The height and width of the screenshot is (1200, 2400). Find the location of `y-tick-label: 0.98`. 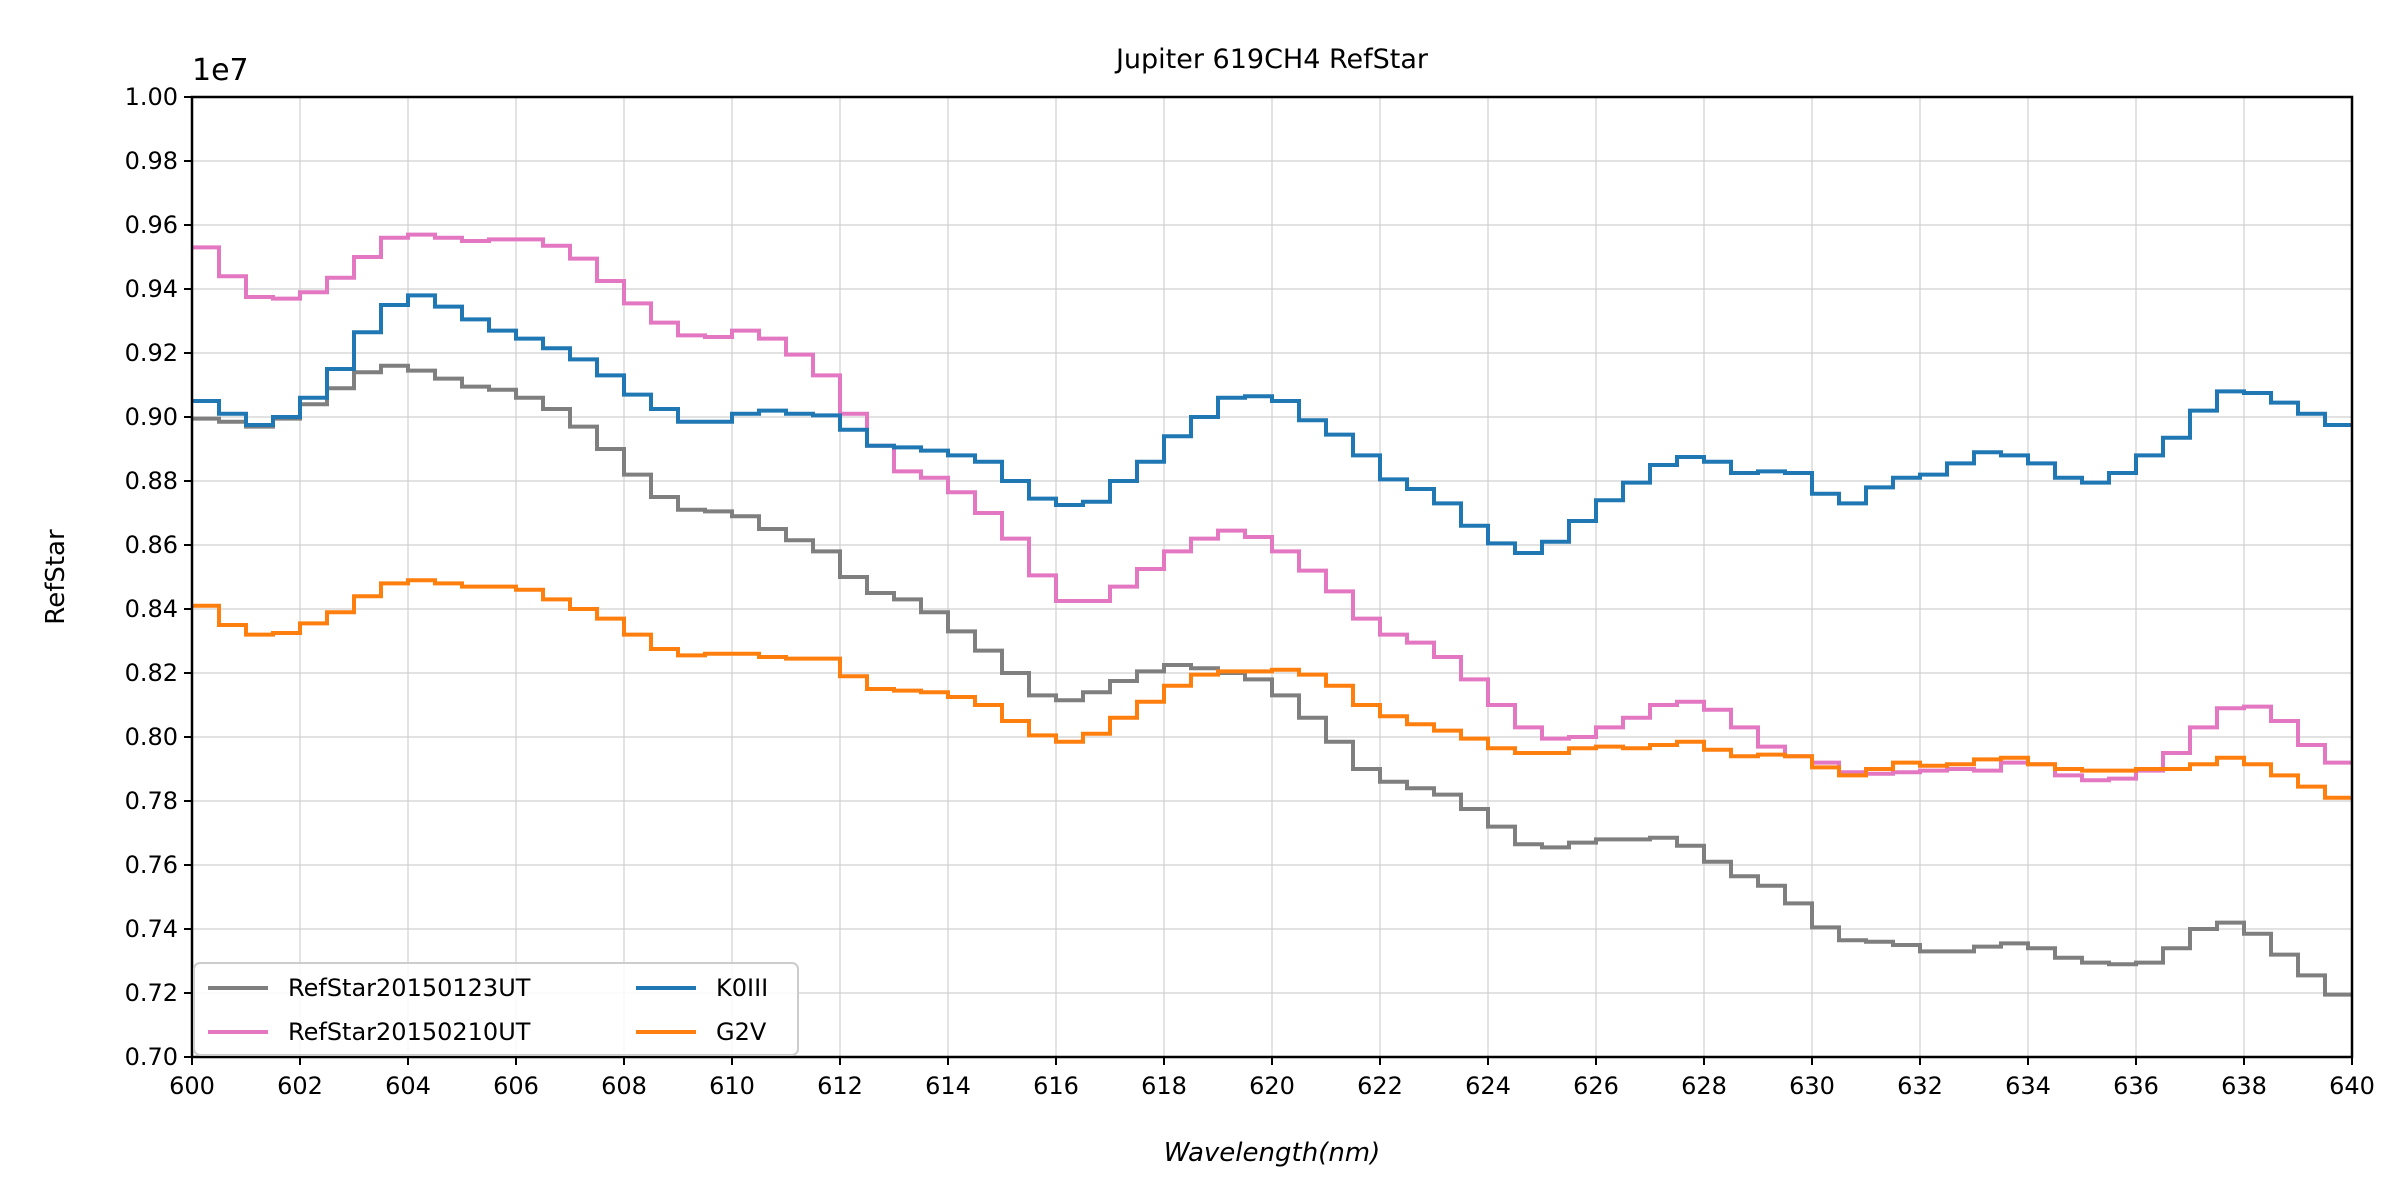

y-tick-label: 0.98 is located at coordinates (151, 161).